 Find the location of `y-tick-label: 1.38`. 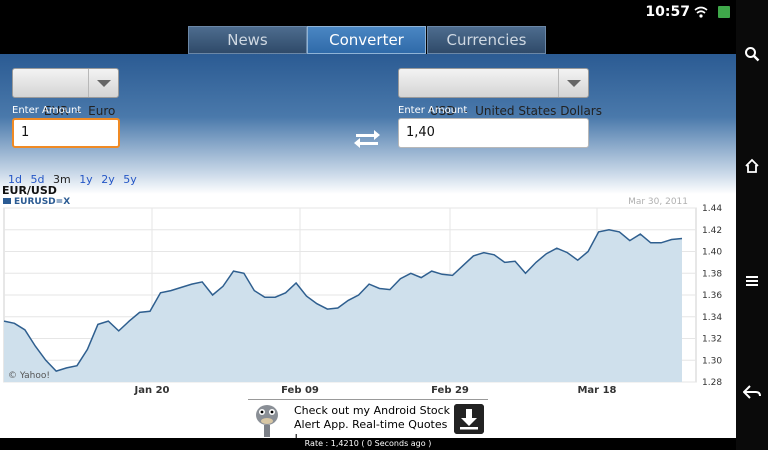

y-tick-label: 1.38 is located at coordinates (712, 274).